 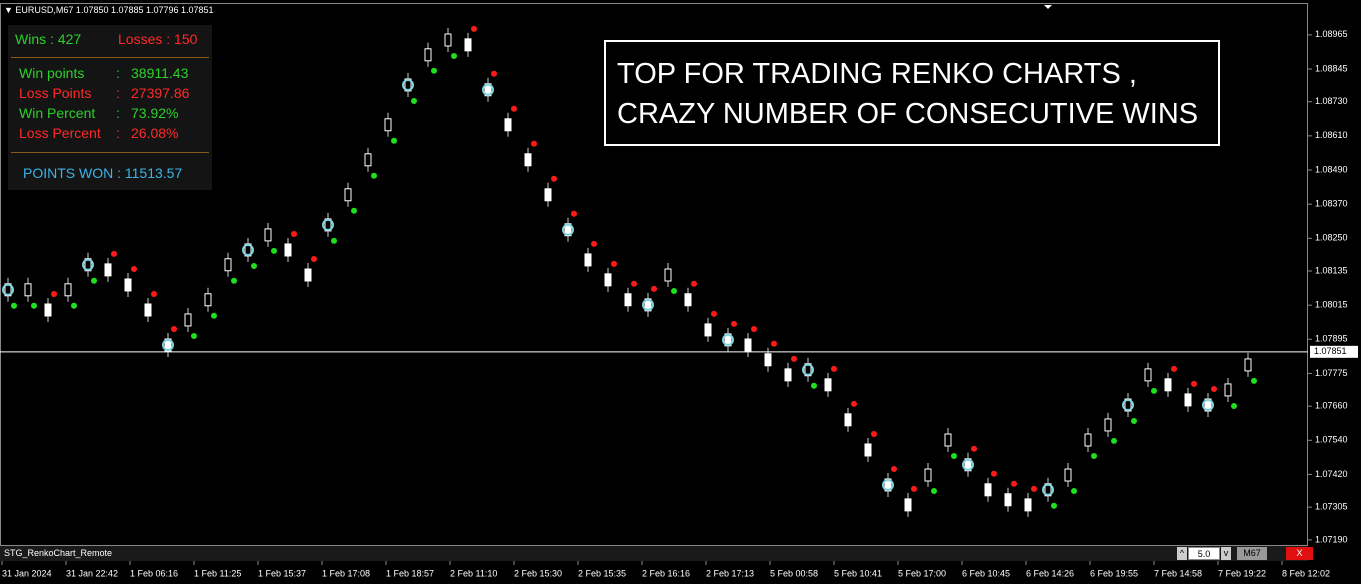 I want to click on timeframe-button: M67, so click(x=1252, y=553).